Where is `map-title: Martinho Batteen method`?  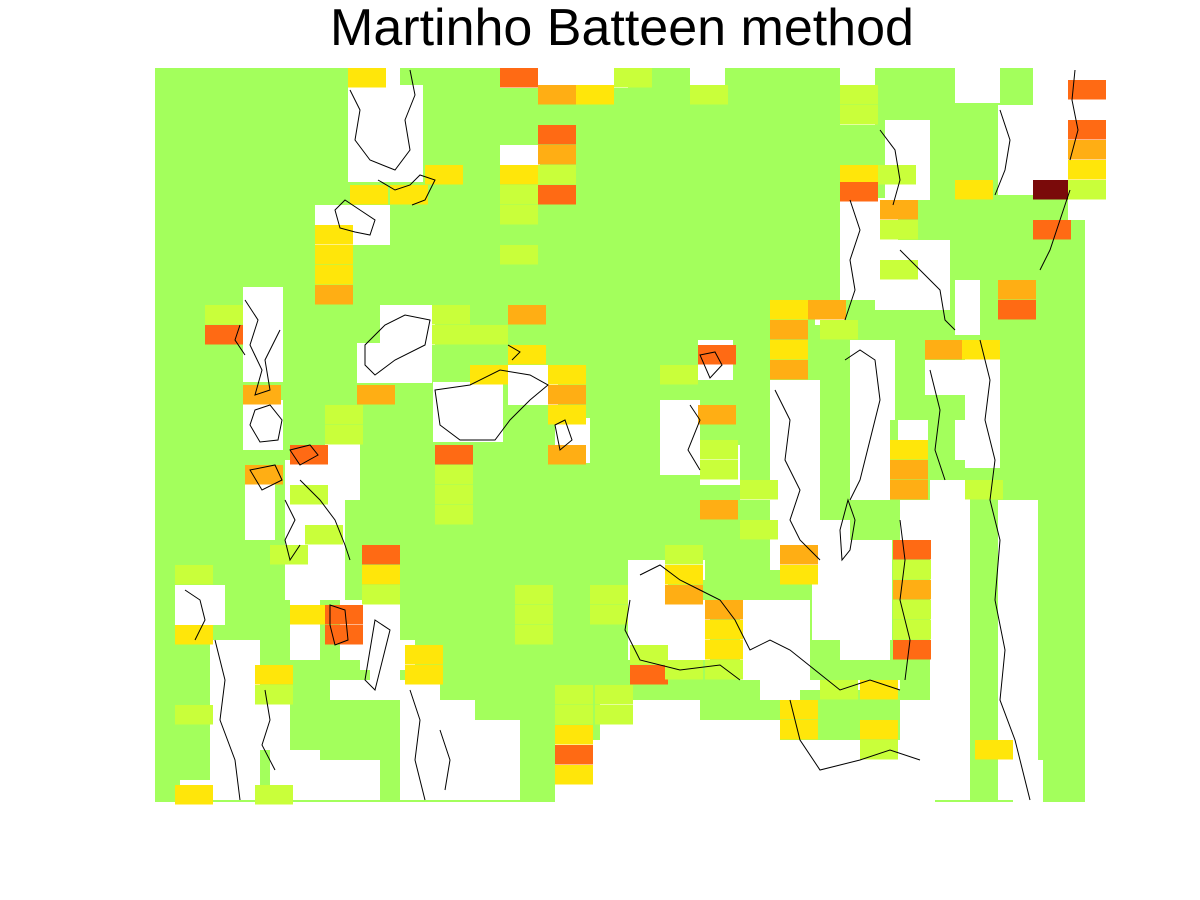 map-title: Martinho Batteen method is located at coordinates (622, 28).